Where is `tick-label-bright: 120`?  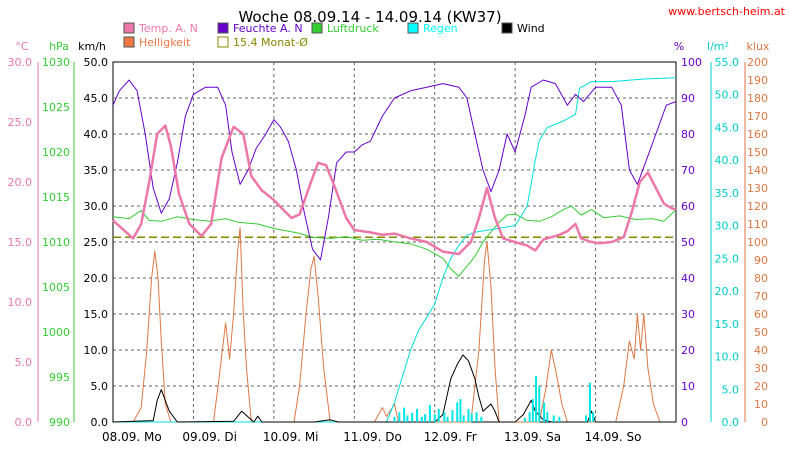
tick-label-bright: 120 is located at coordinates (757, 206).